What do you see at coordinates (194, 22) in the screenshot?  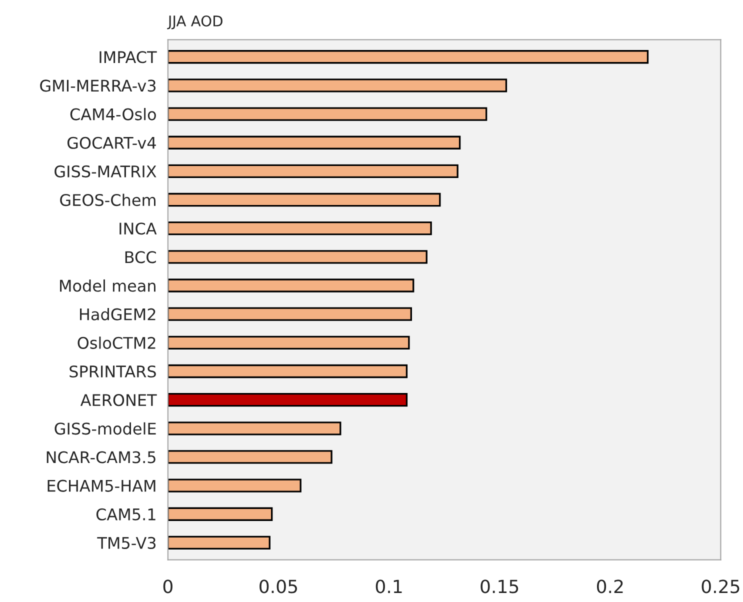 I see `chart-title: JJA AOD` at bounding box center [194, 22].